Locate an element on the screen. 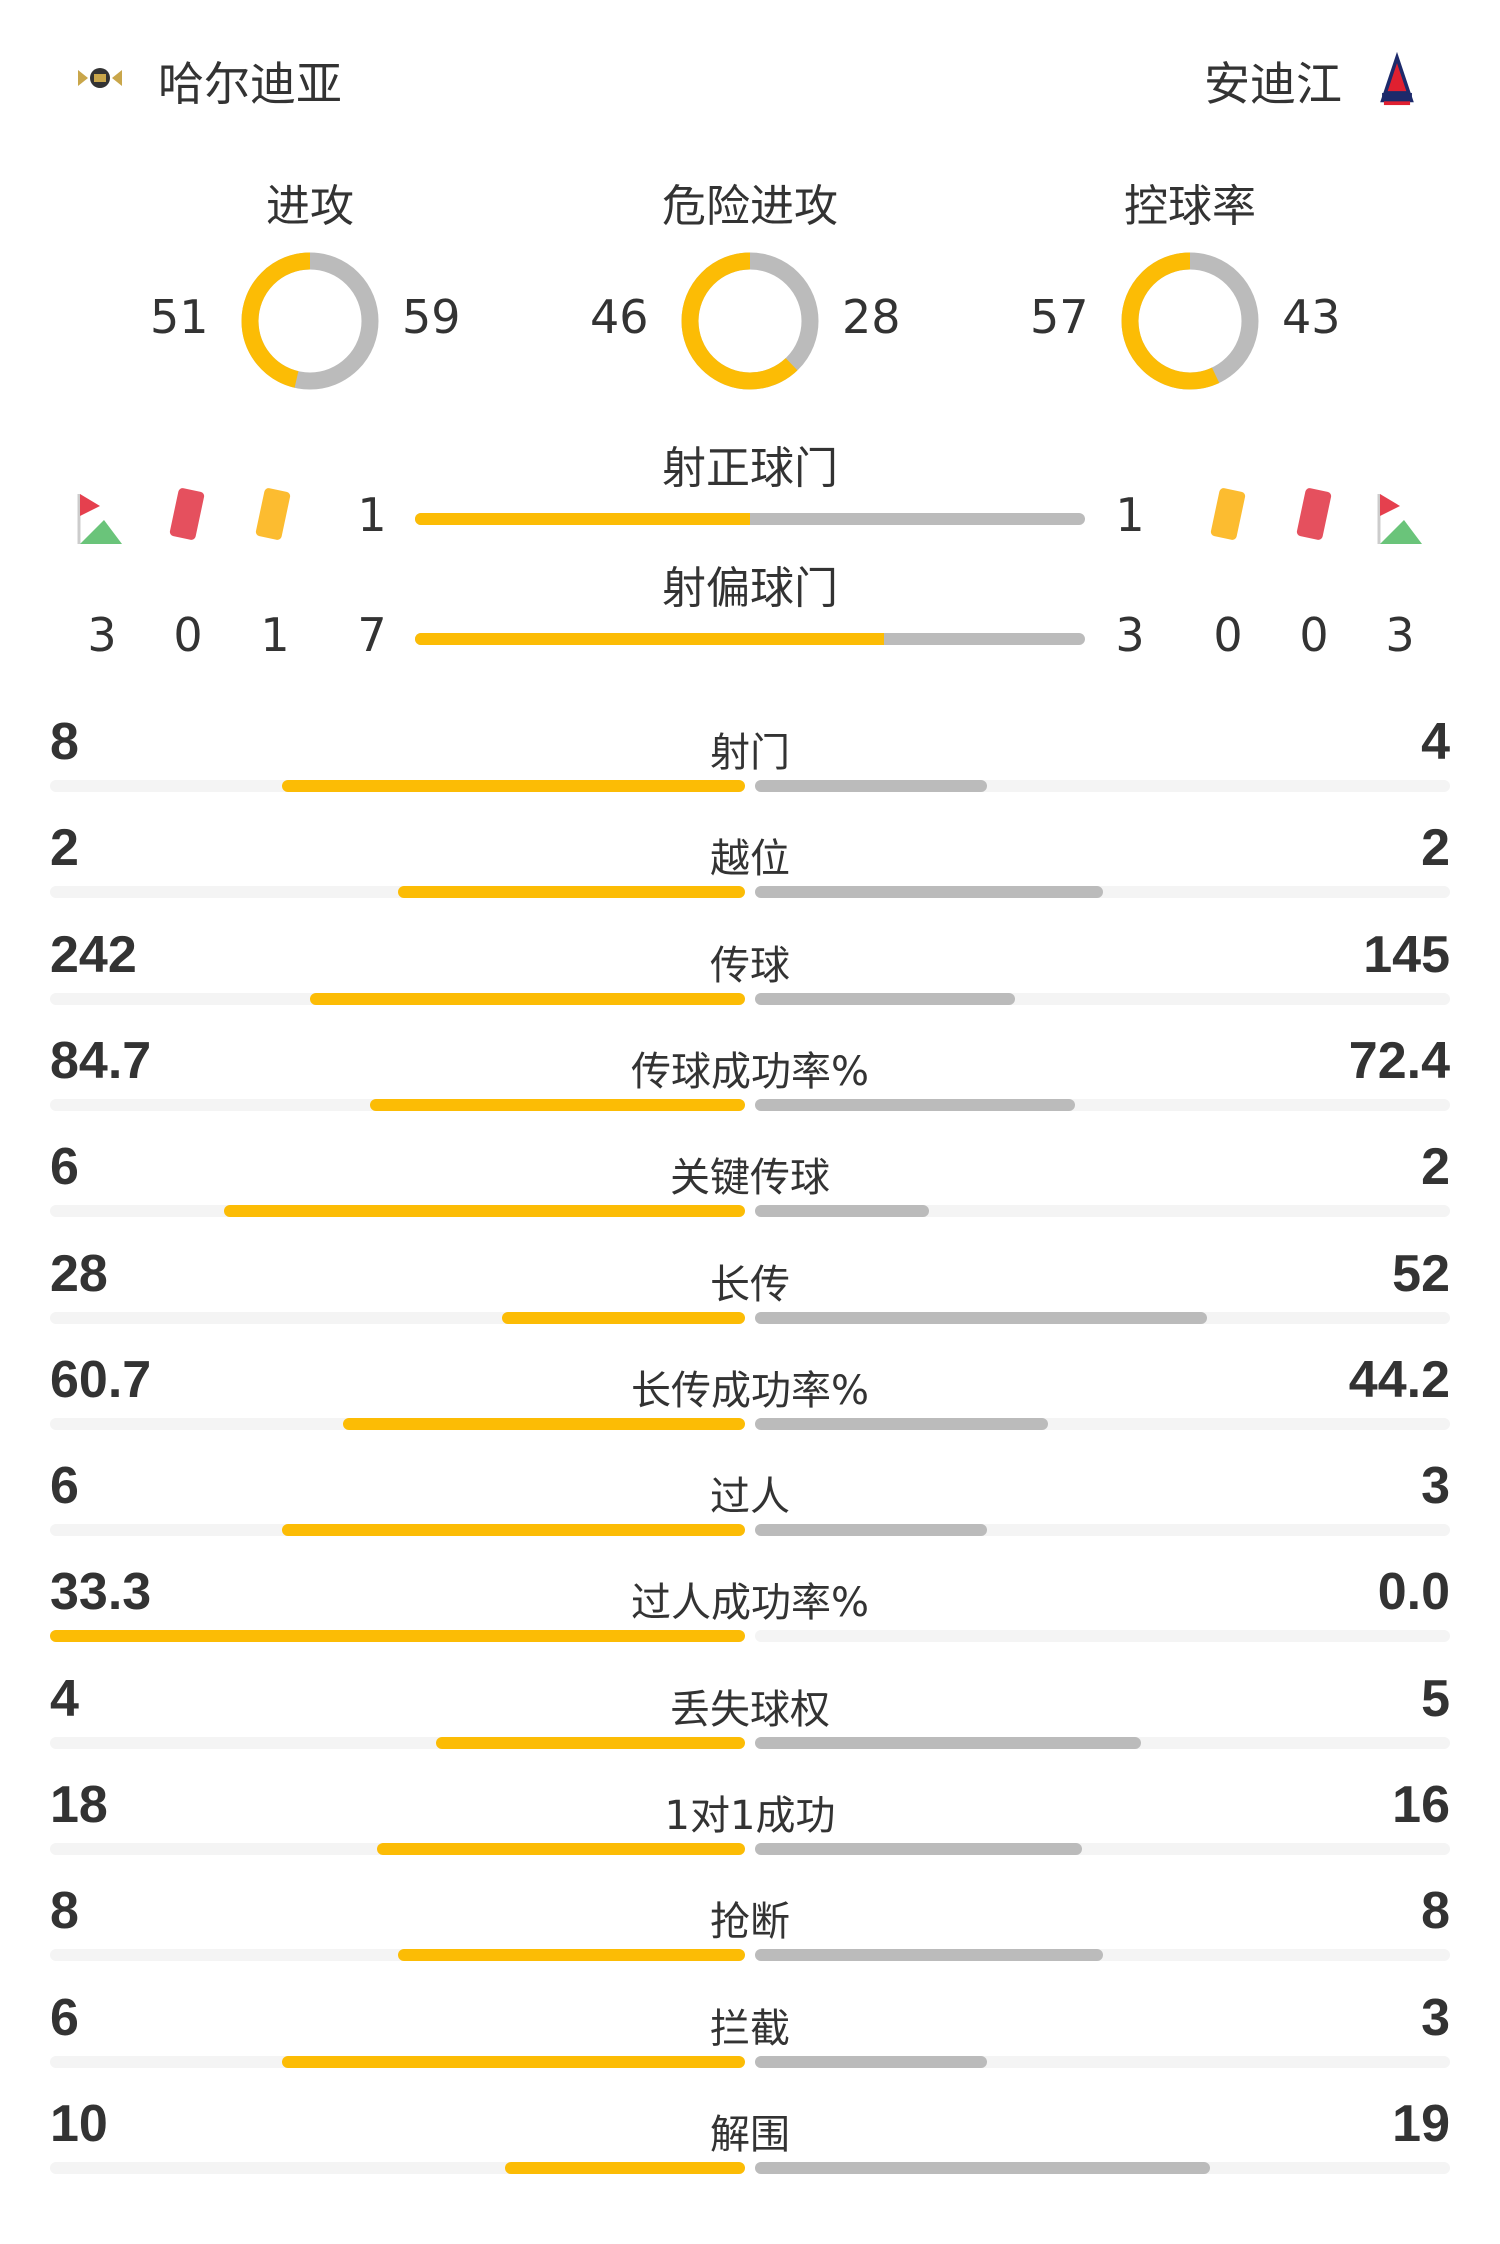  stat-home-value: 8 is located at coordinates (64, 742).